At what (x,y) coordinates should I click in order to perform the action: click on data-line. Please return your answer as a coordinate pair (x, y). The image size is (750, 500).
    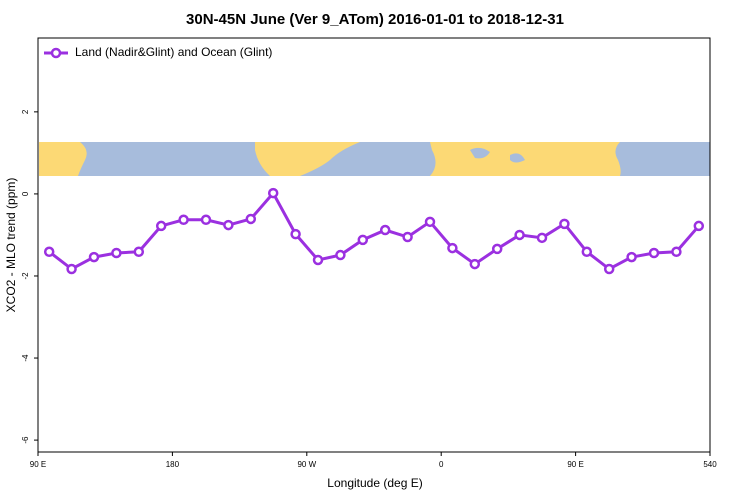
    Looking at the image, I should click on (374, 230).